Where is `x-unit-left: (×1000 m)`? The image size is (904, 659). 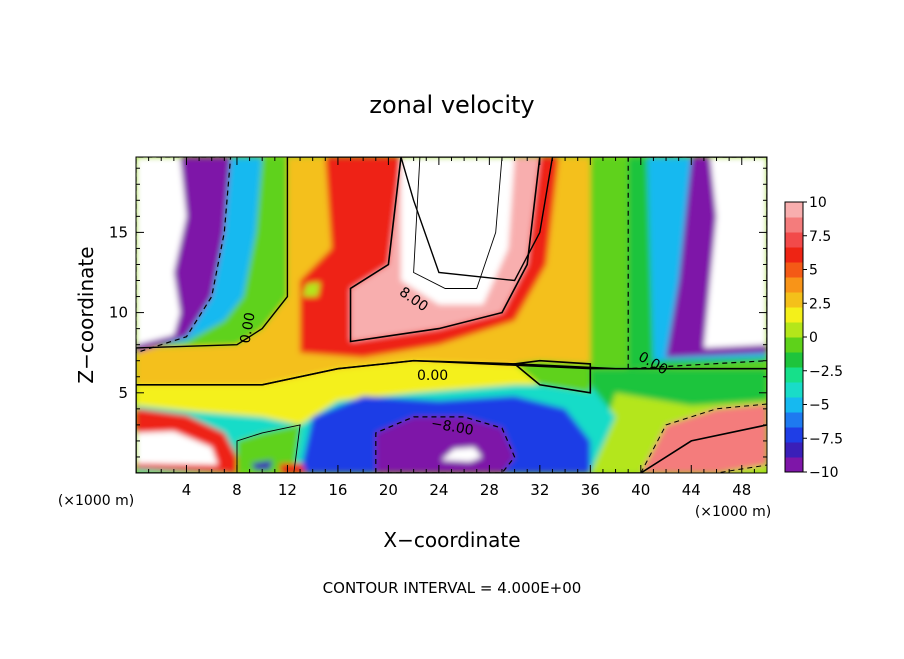 x-unit-left: (×1000 m) is located at coordinates (96, 501).